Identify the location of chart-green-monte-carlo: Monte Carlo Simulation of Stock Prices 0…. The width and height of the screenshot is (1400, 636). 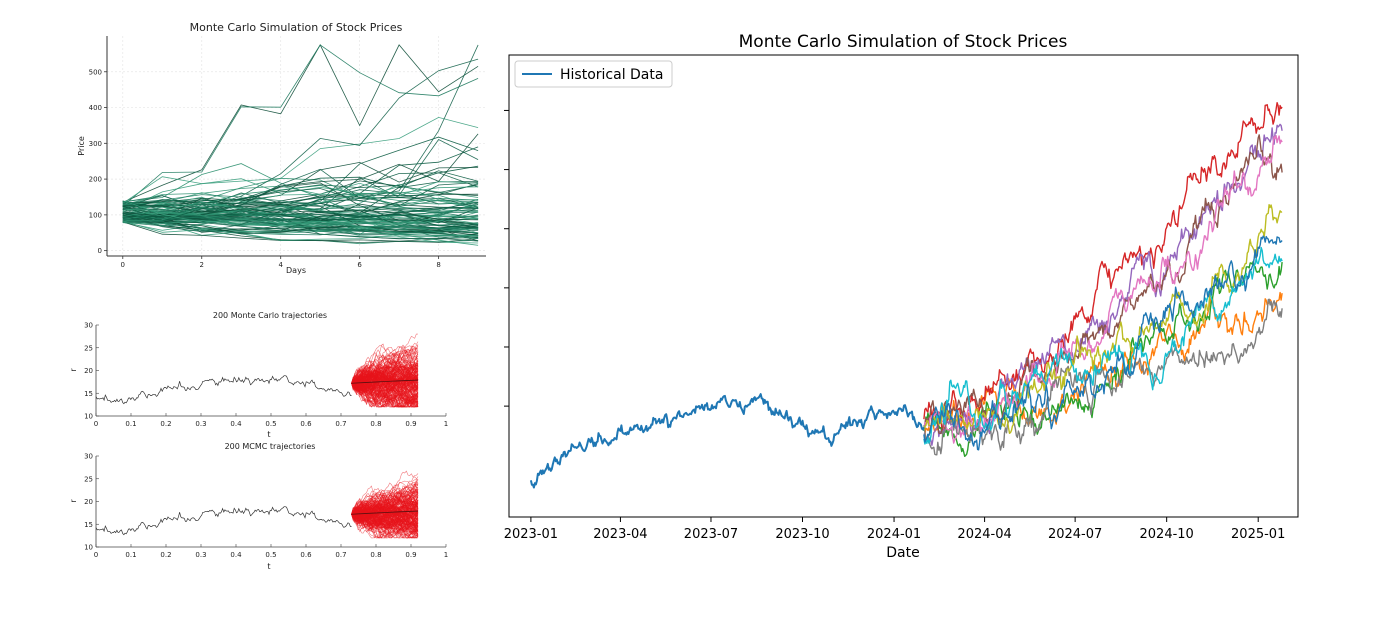
(281, 148).